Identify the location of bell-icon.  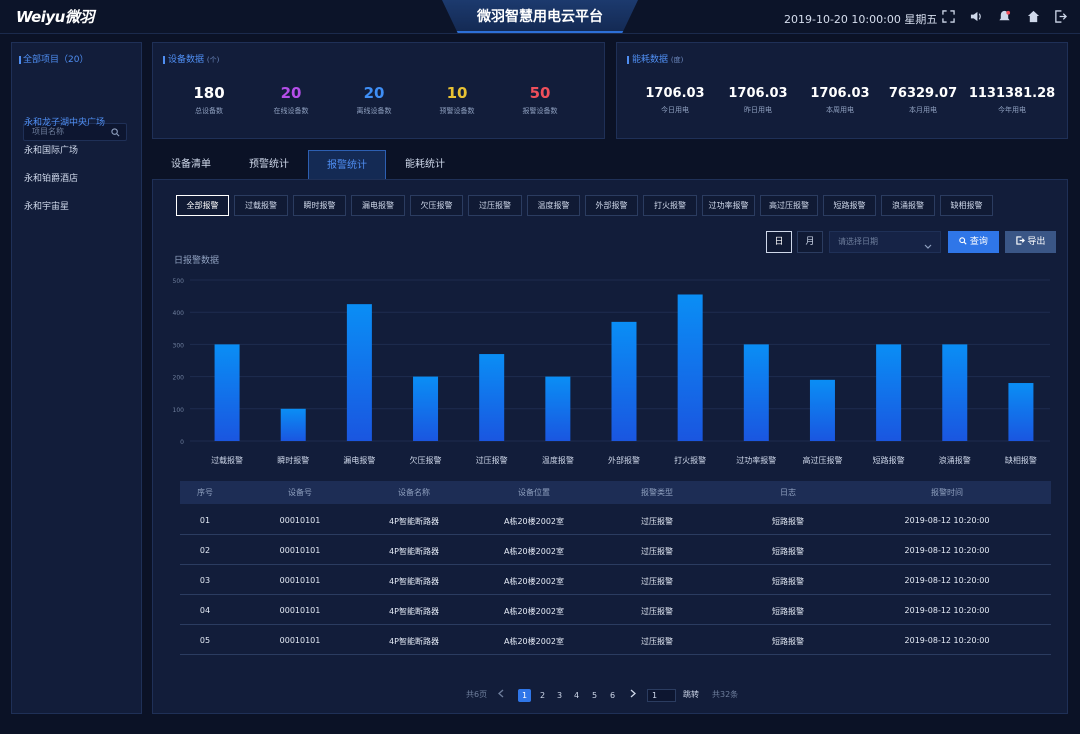
(1004, 16).